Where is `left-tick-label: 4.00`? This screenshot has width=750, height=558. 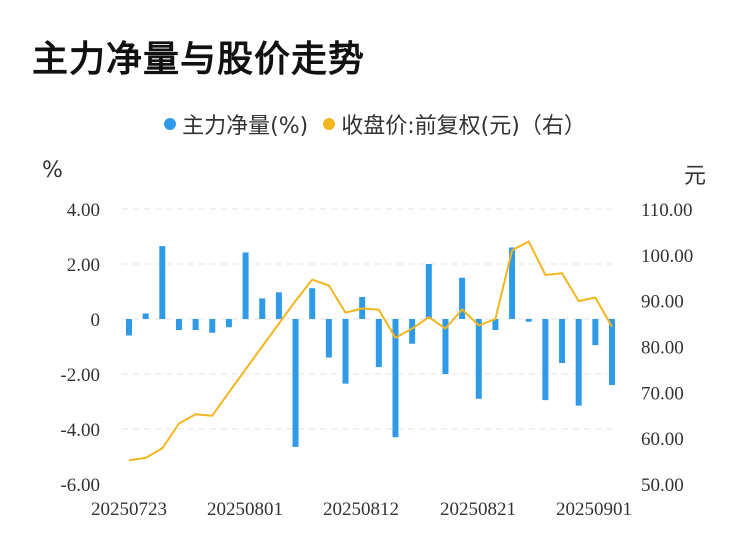 left-tick-label: 4.00 is located at coordinates (83, 210).